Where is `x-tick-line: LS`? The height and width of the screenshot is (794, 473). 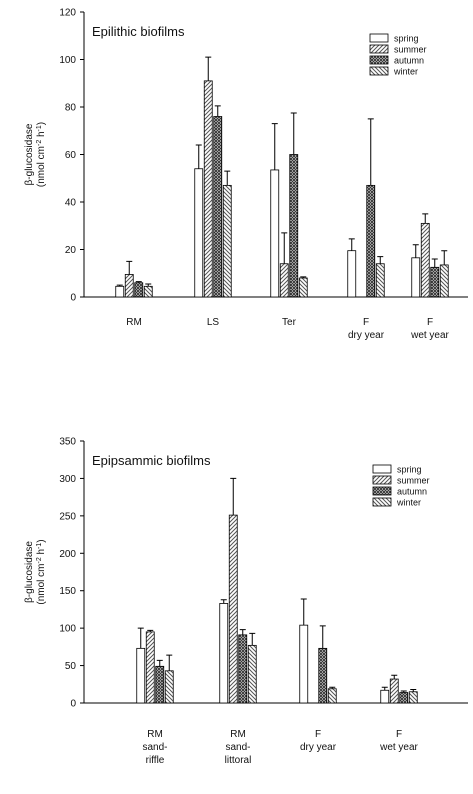
x-tick-line: LS is located at coordinates (213, 322).